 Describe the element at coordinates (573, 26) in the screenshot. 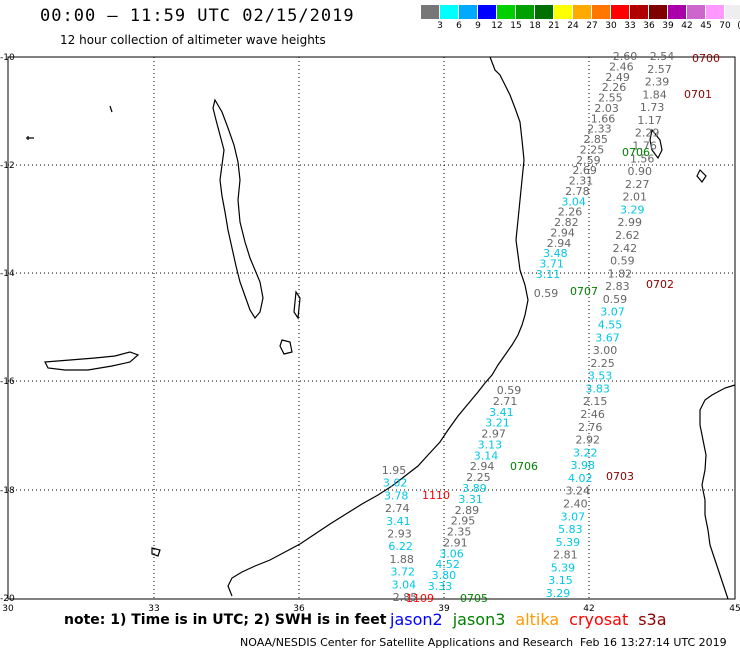

I see `color-legend-tick: 24` at that location.